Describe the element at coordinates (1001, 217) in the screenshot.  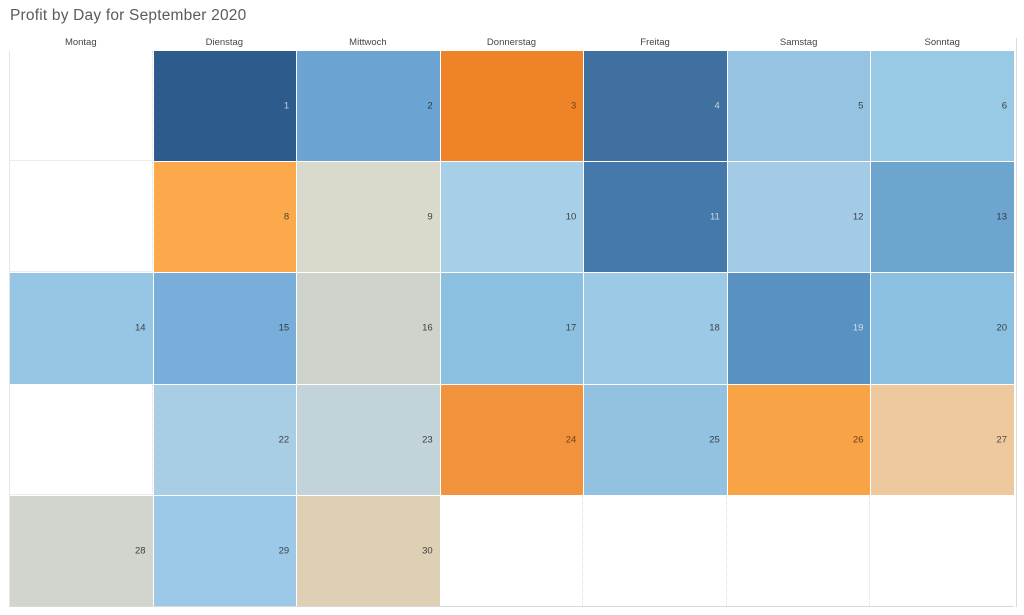
I see `day-number: 13` at that location.